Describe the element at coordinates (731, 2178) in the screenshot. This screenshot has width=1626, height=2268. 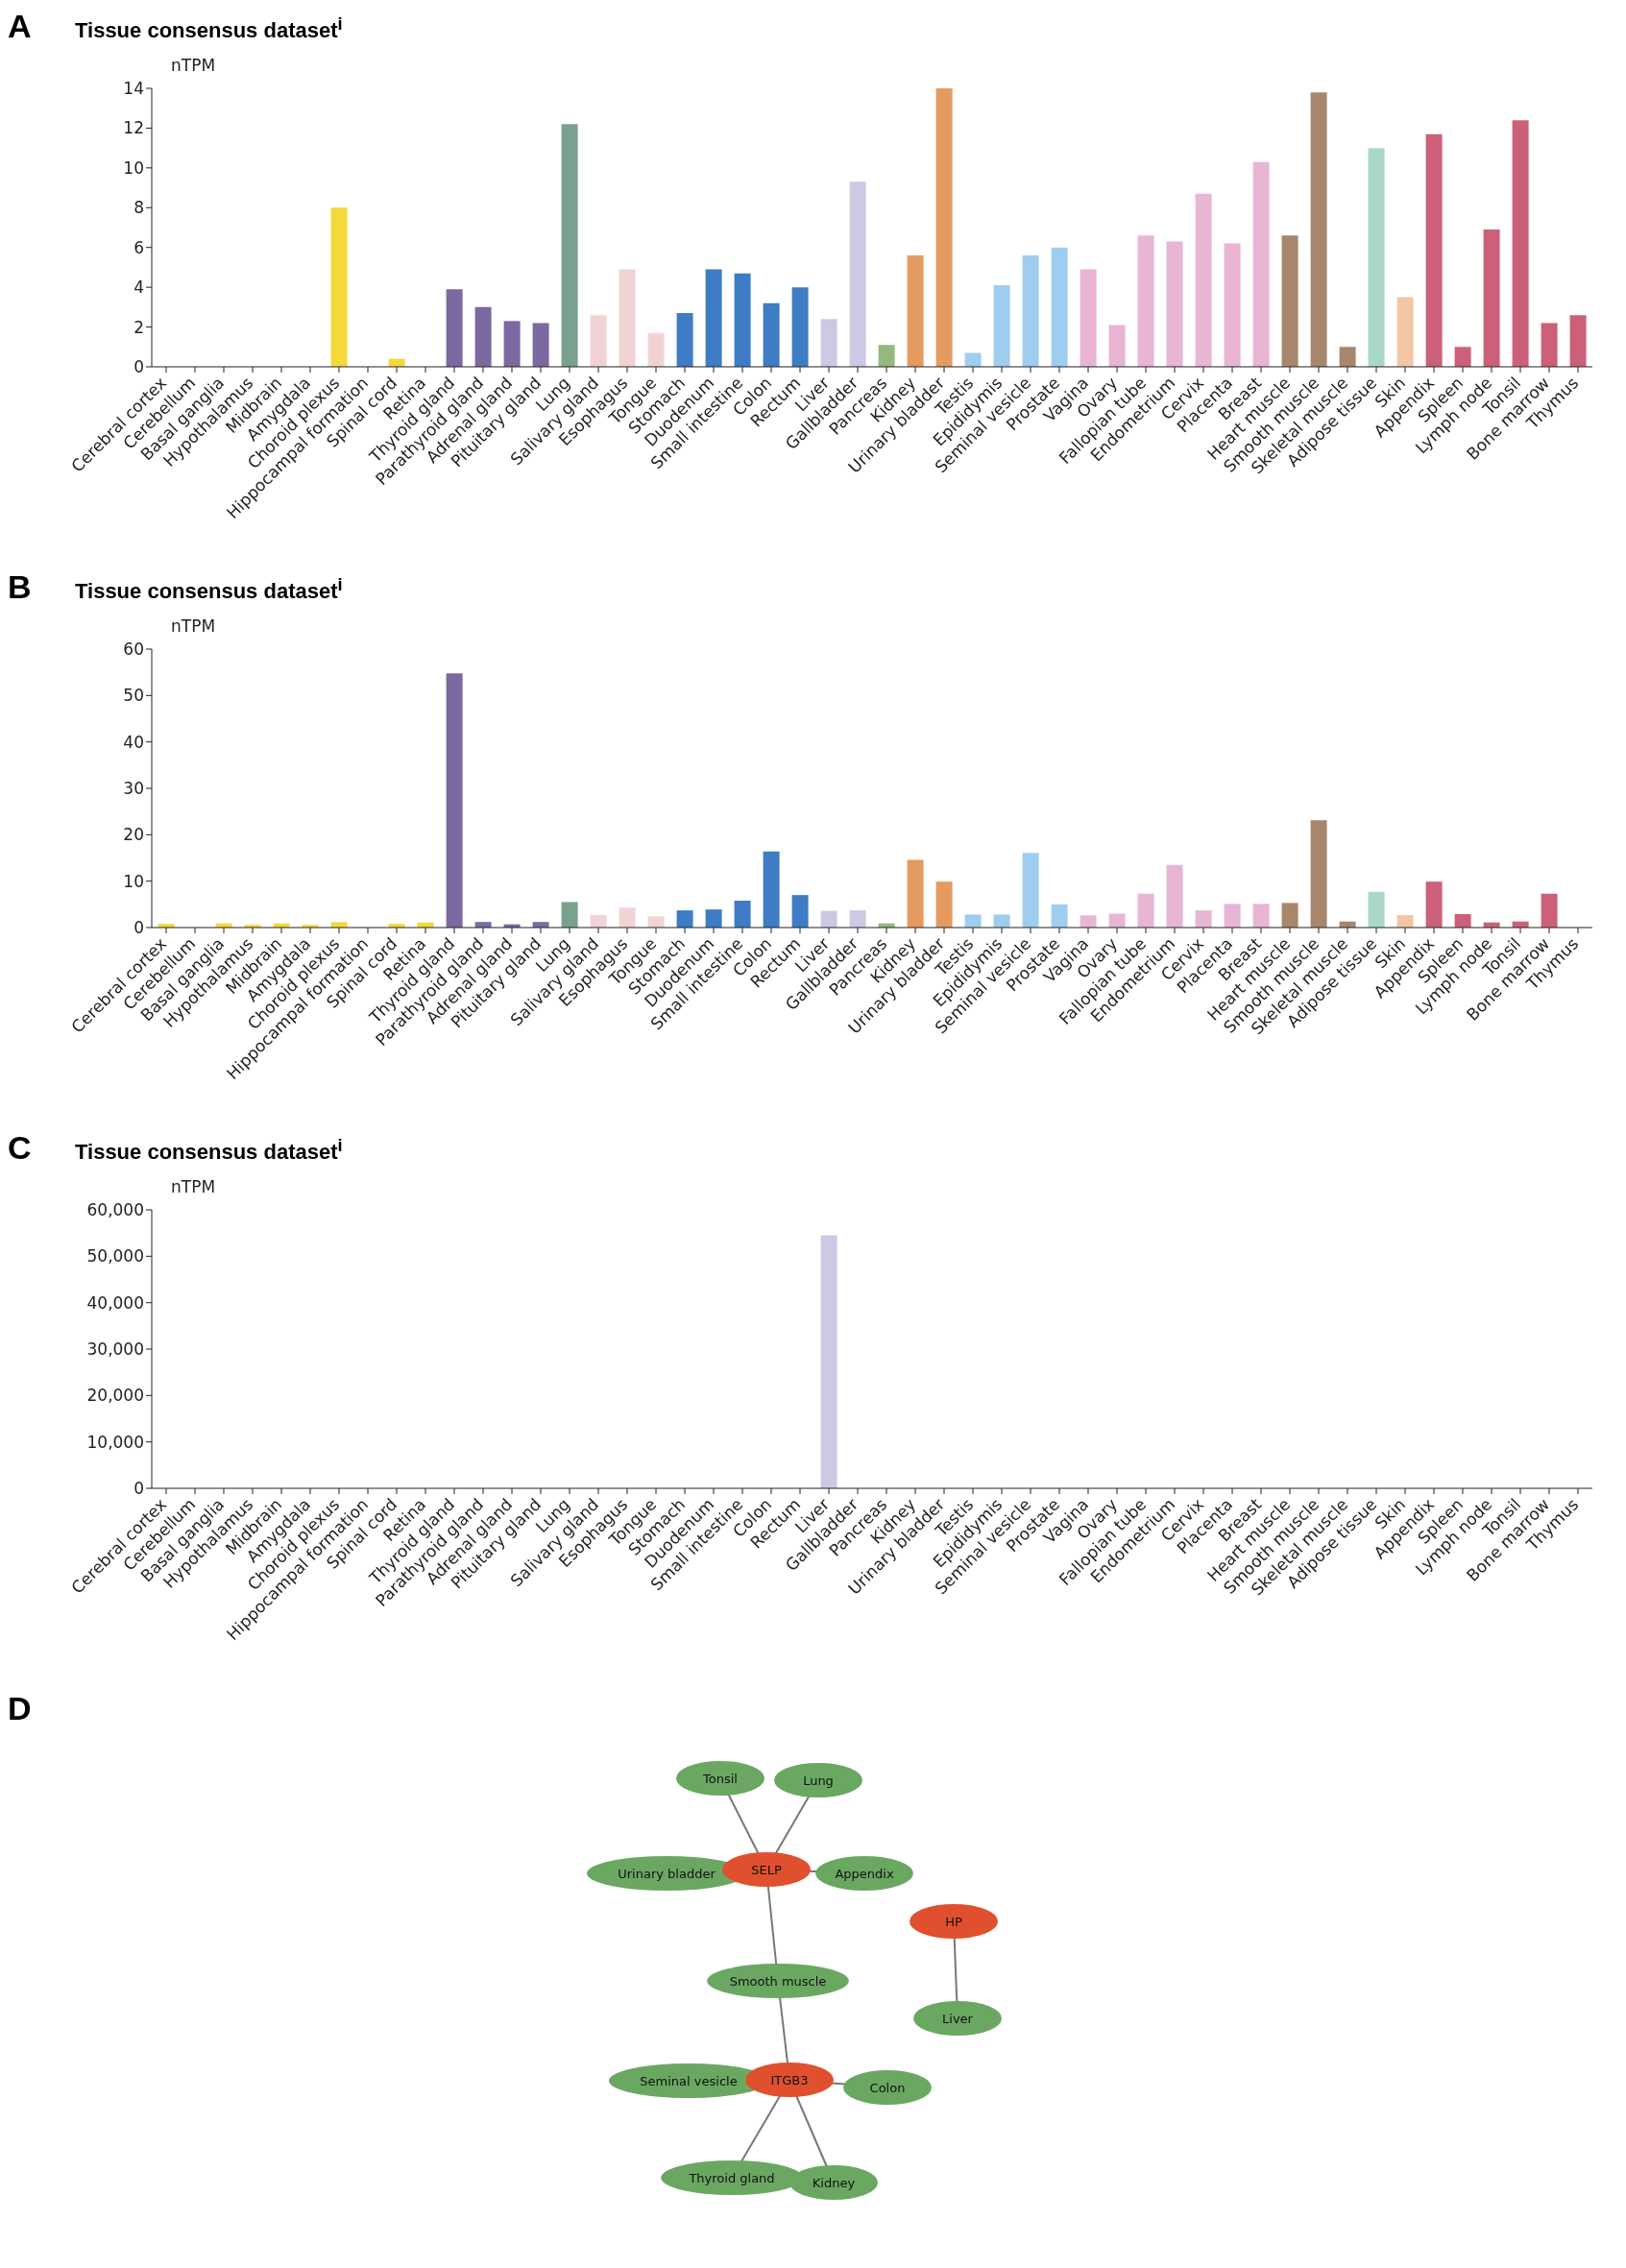
I see `category-label: Thyroid gland` at that location.